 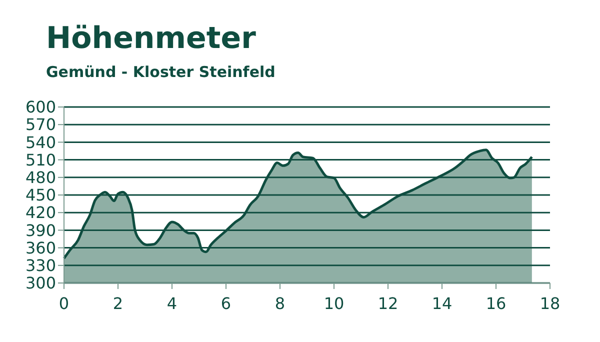 I want to click on y-tick-label: 450, so click(x=40, y=195).